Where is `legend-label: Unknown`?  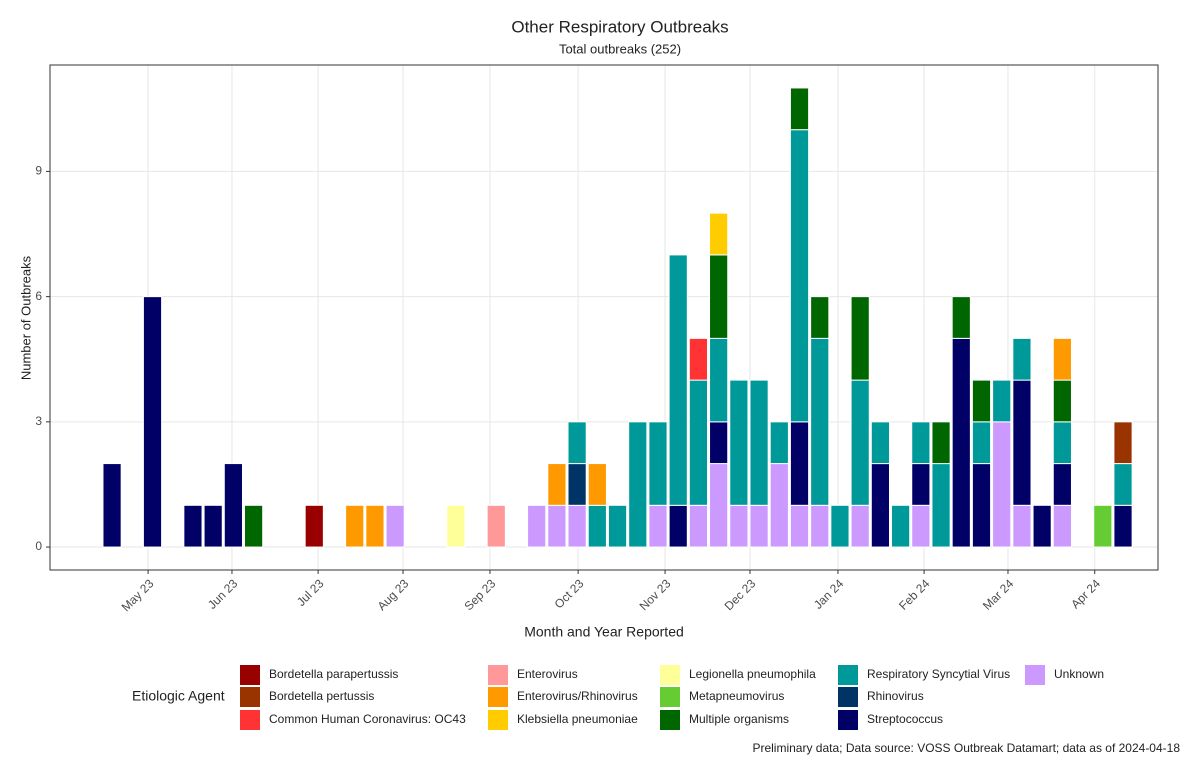
legend-label: Unknown is located at coordinates (1079, 674).